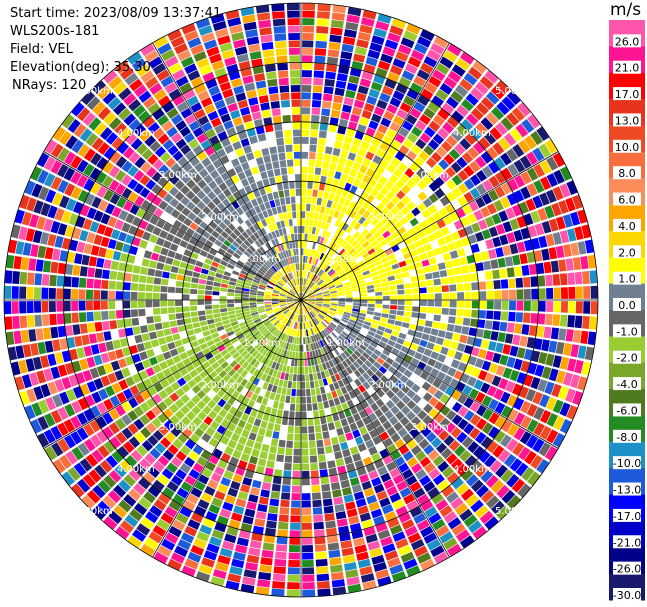  Describe the element at coordinates (627, 200) in the screenshot. I see `colorbar-tick-label: 6.0` at that location.